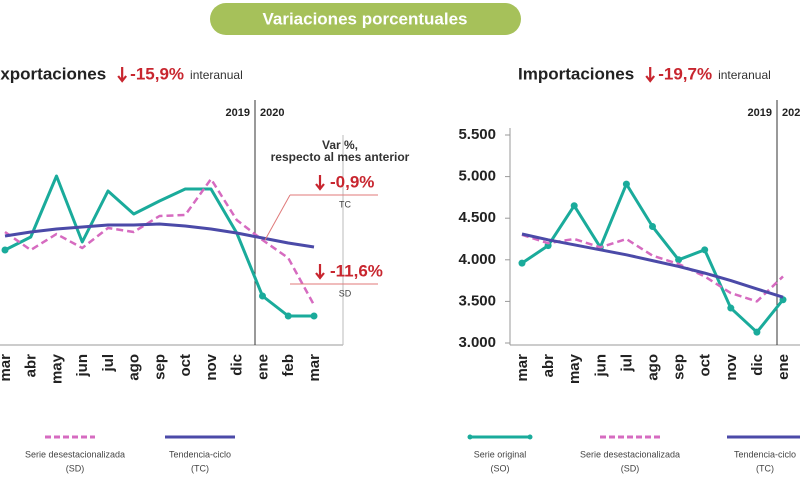 The image size is (800, 488). What do you see at coordinates (356, 270) in the screenshot?
I see `annotation-value: -11,6%` at bounding box center [356, 270].